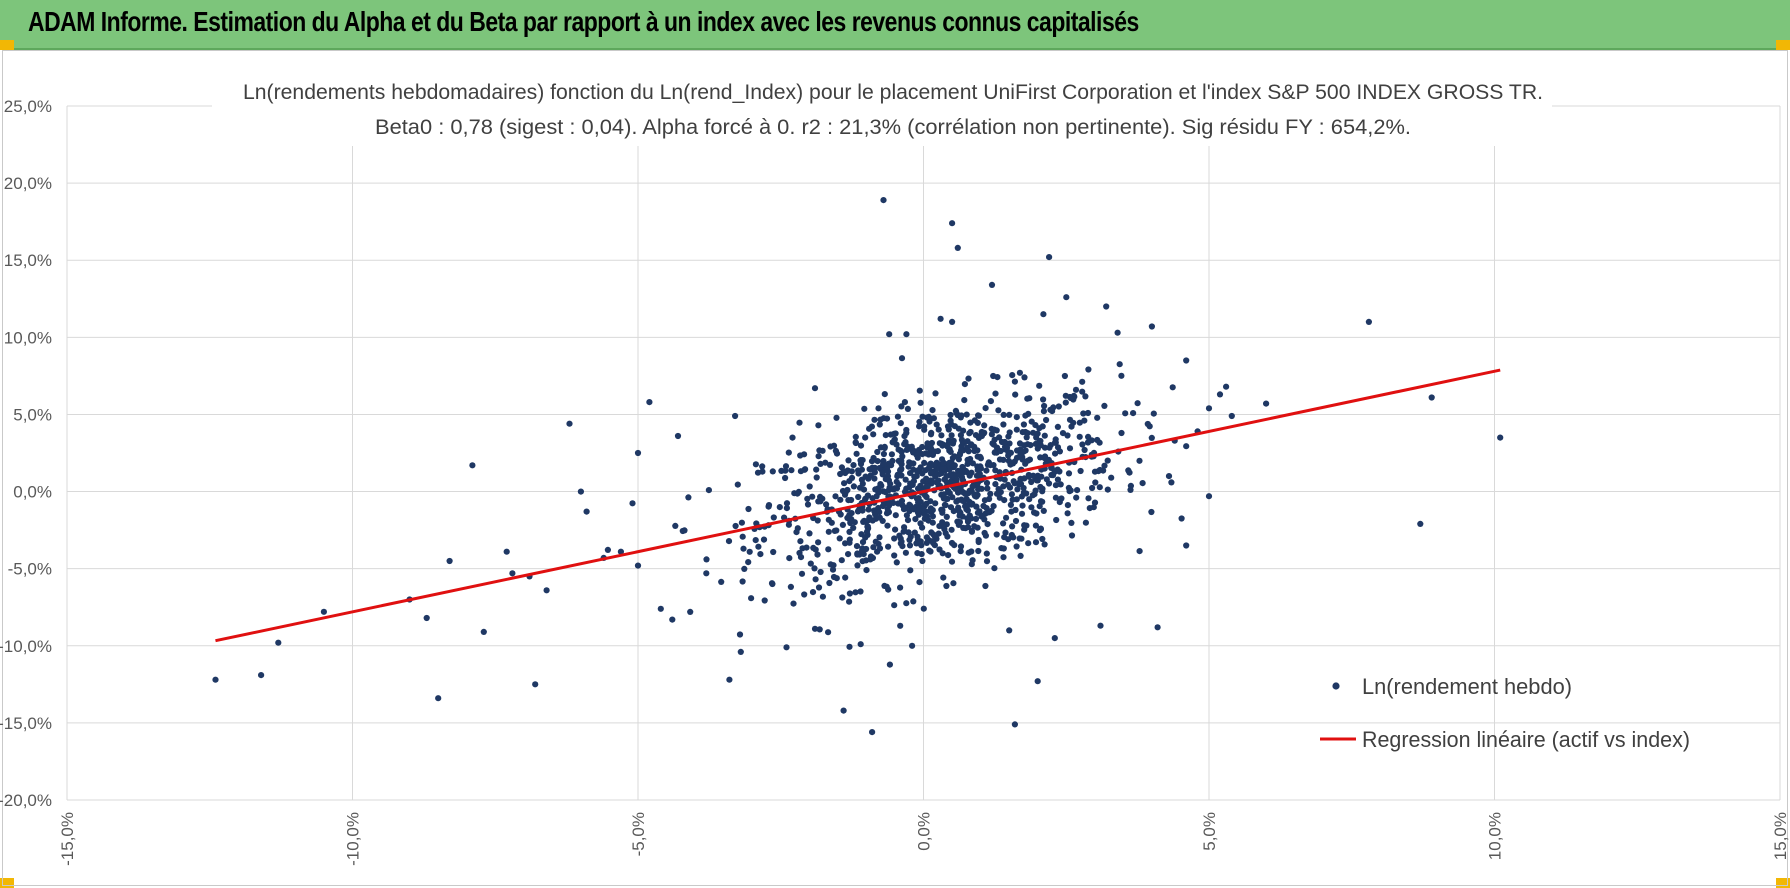 Image resolution: width=1790 pixels, height=888 pixels. I want to click on y-tick-label: 15,0%, so click(28, 260).